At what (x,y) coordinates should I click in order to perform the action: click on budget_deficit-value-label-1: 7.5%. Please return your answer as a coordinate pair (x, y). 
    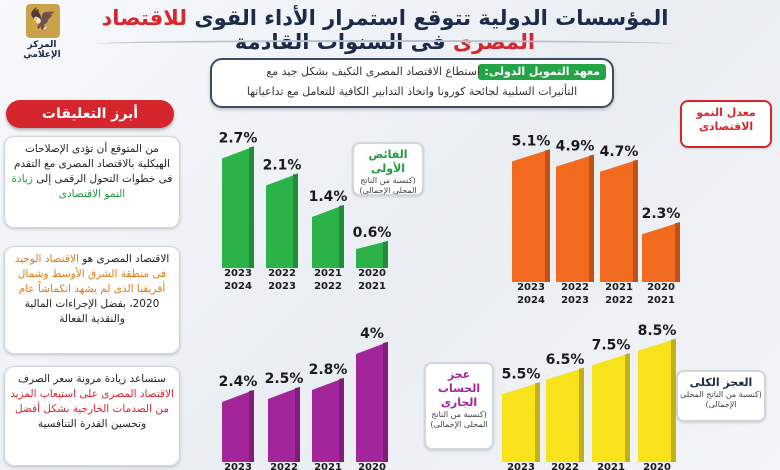
    Looking at the image, I should click on (611, 345).